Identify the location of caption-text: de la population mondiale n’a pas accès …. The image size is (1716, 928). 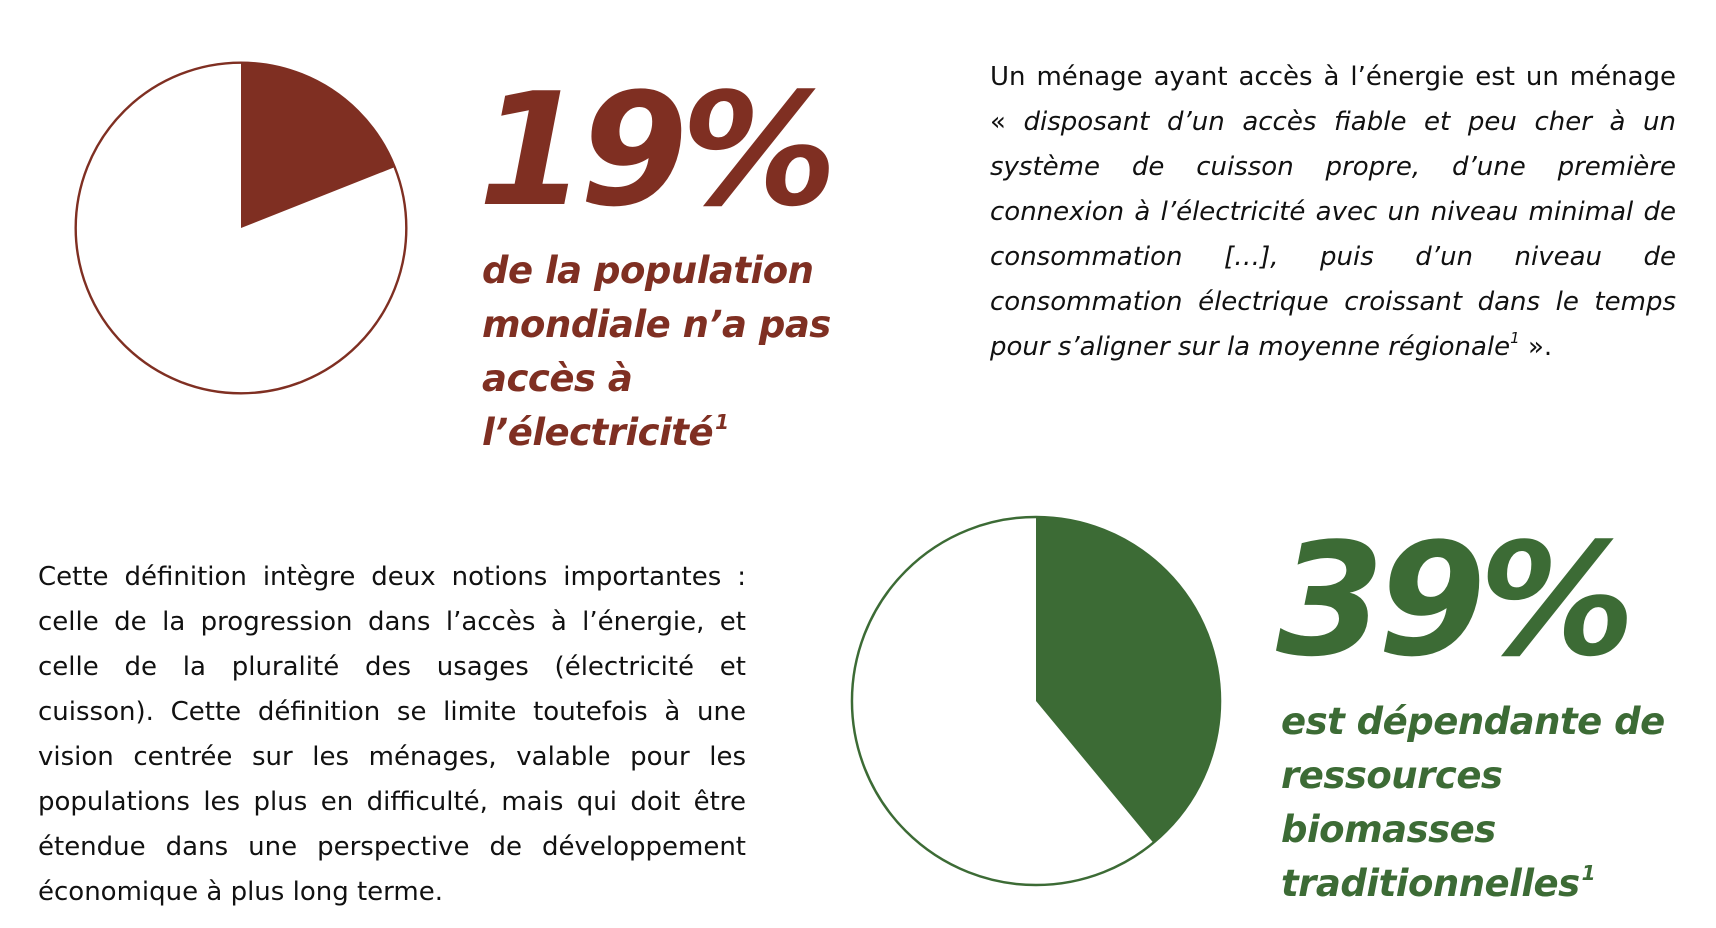
(656, 351).